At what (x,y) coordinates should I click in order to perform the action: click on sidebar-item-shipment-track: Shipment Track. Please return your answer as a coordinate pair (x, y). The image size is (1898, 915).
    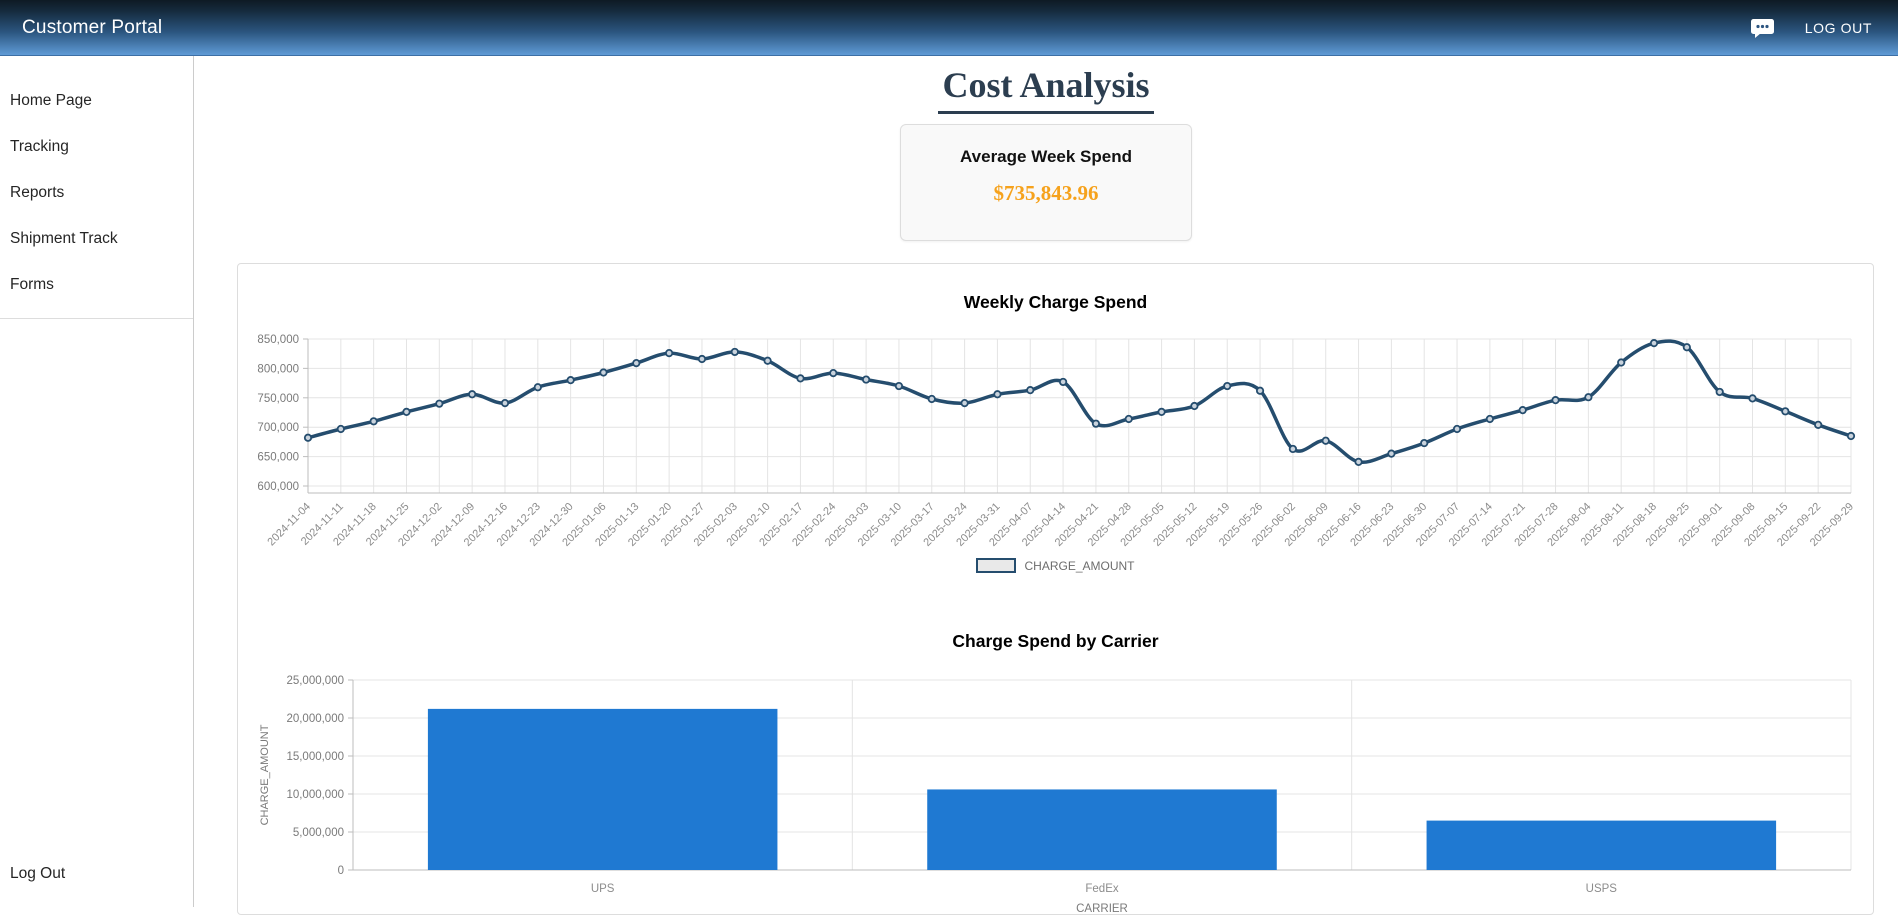
    Looking at the image, I should click on (64, 238).